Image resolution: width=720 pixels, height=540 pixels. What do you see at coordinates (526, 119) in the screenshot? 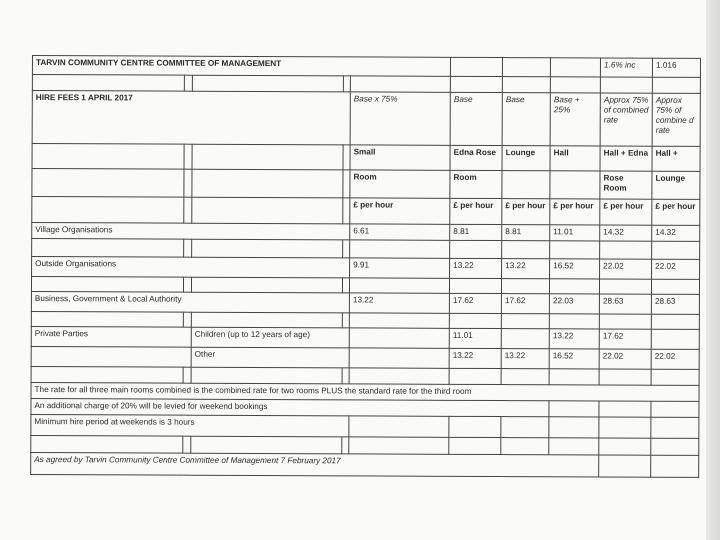
I see `basis-lounge: Base` at bounding box center [526, 119].